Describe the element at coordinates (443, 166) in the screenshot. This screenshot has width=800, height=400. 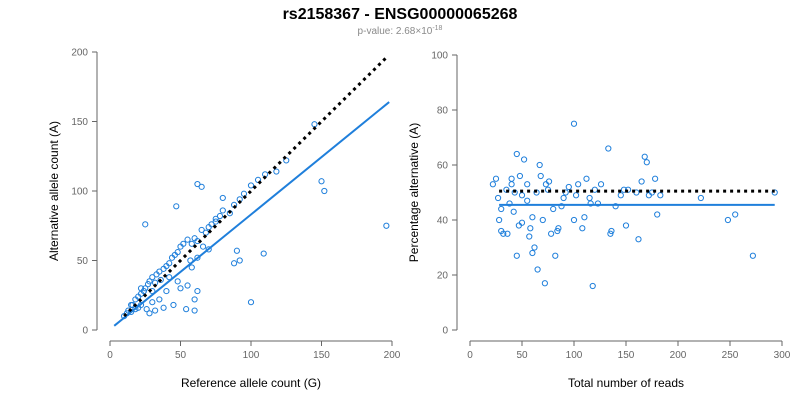
I see `right-y-tick-label: 60` at that location.